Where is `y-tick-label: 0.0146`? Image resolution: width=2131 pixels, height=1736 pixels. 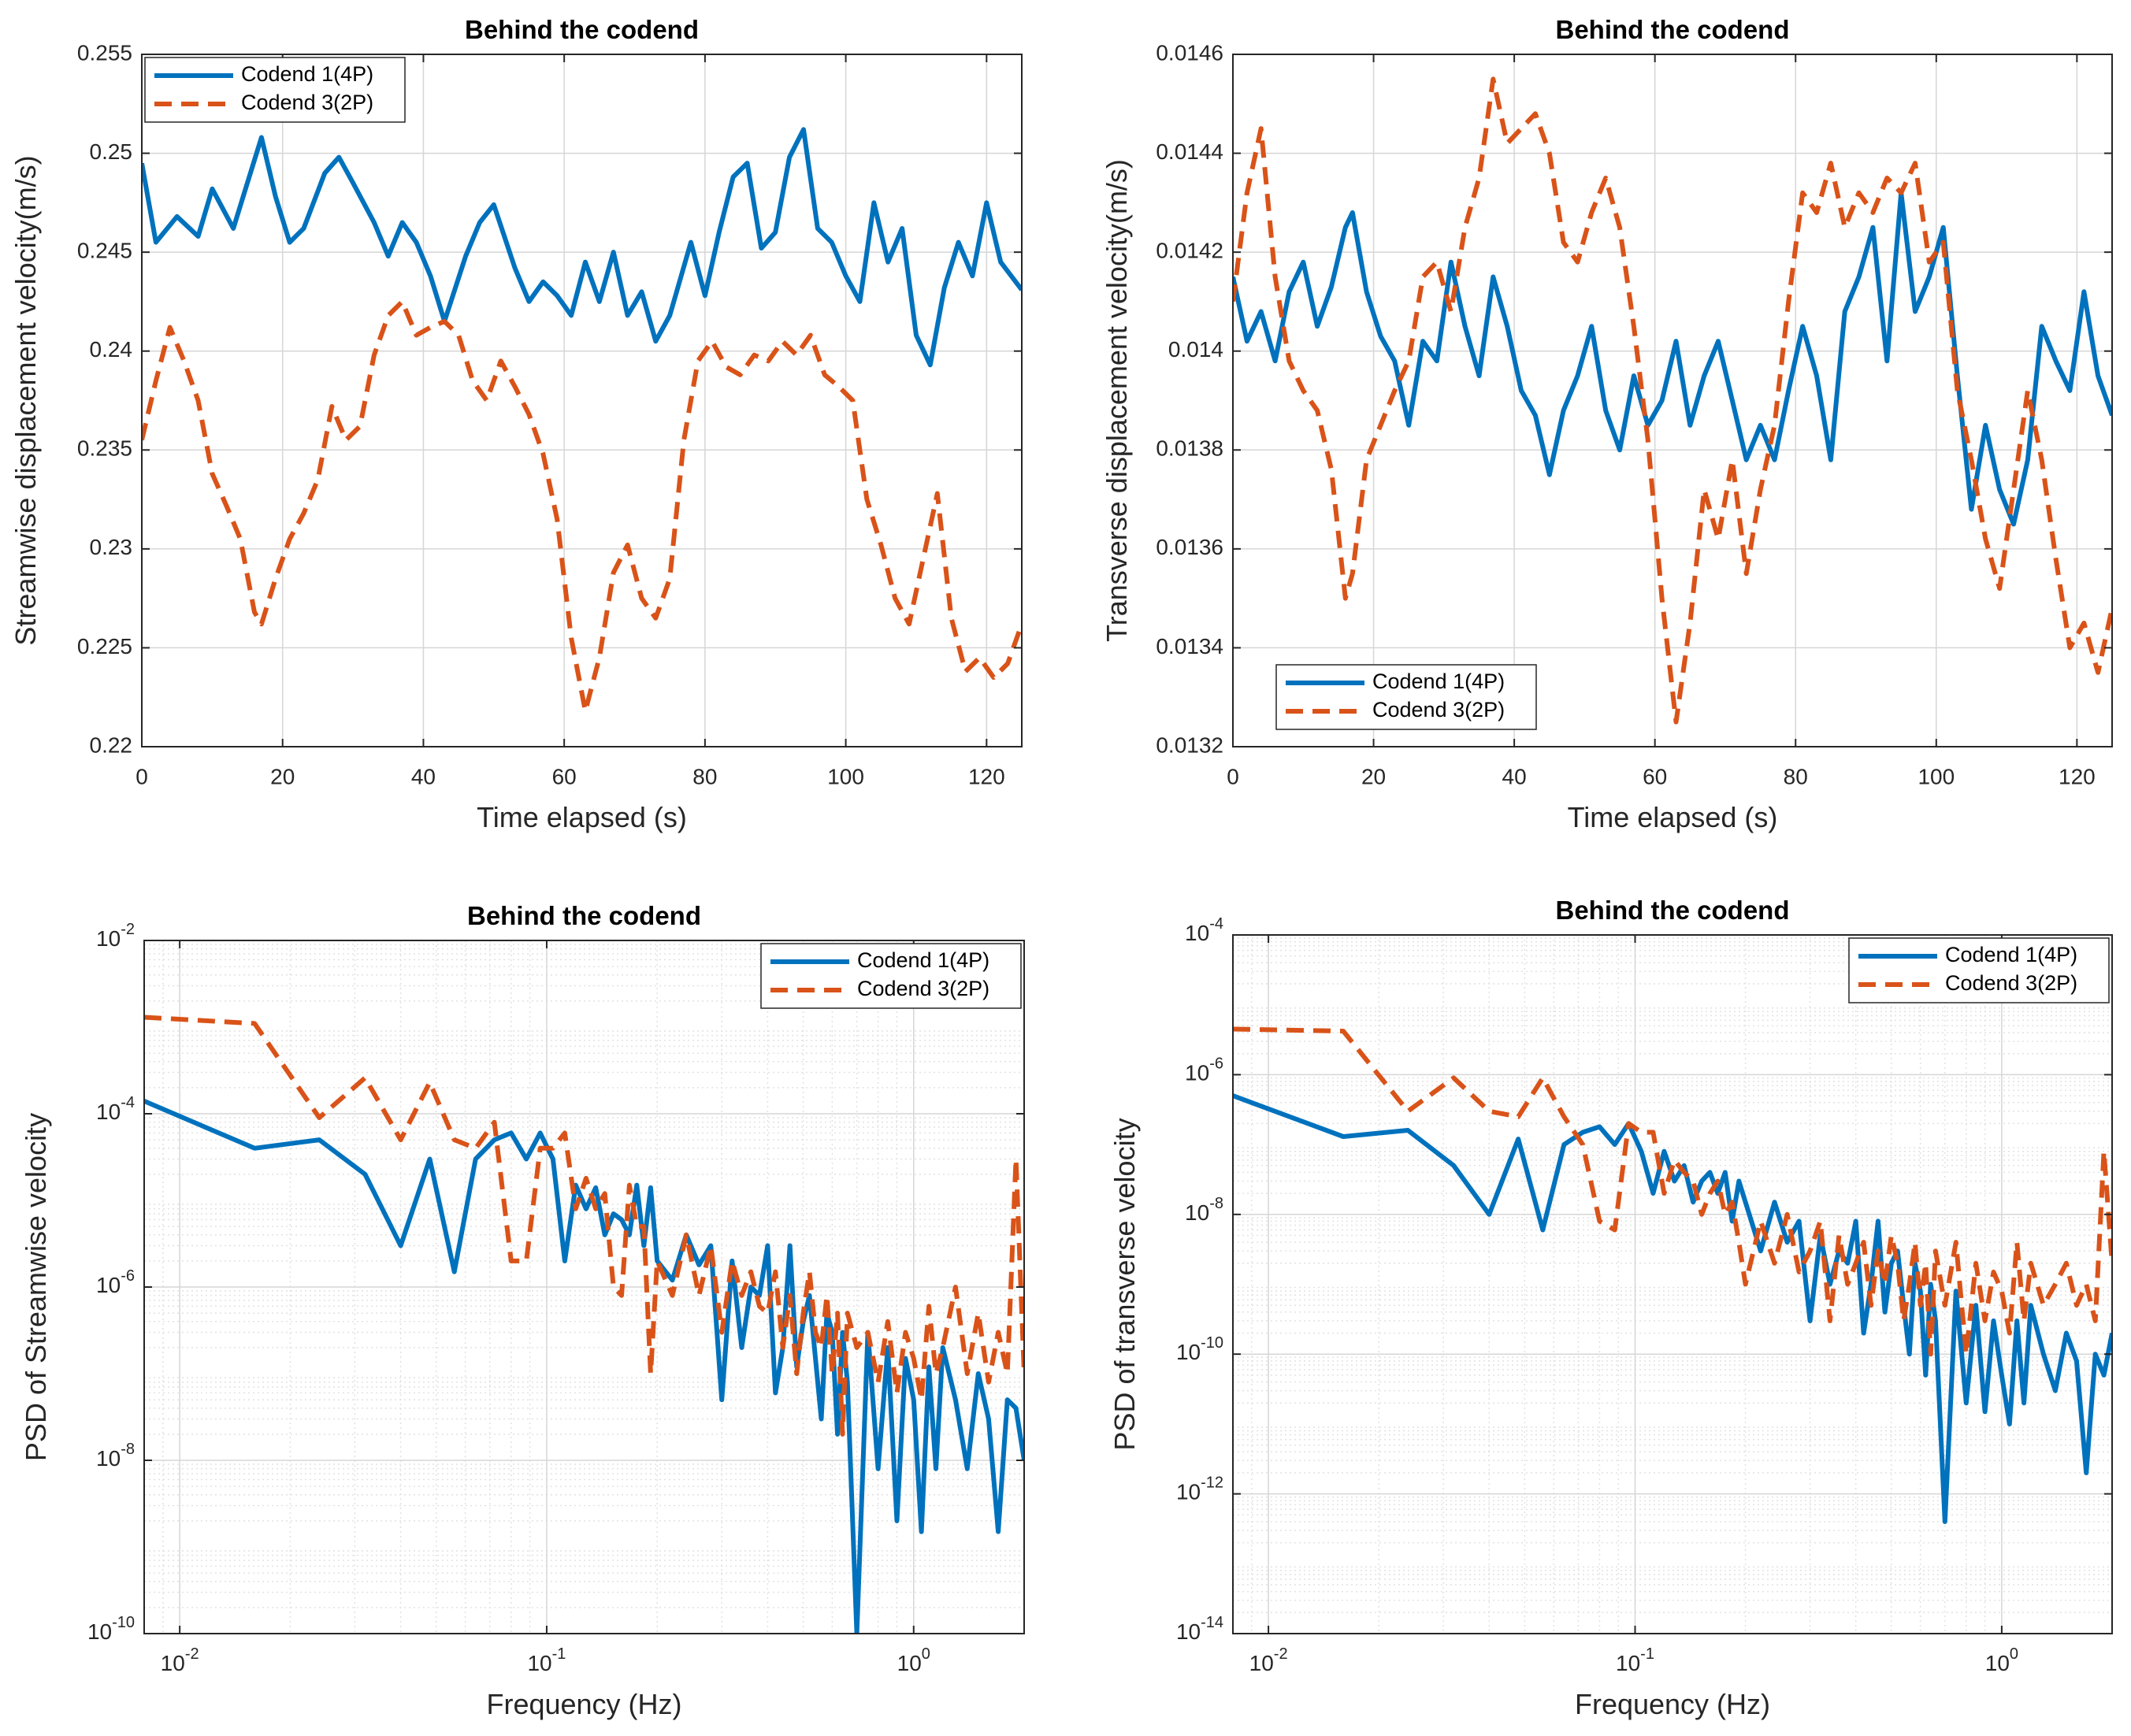
y-tick-label: 0.0146 is located at coordinates (1189, 52).